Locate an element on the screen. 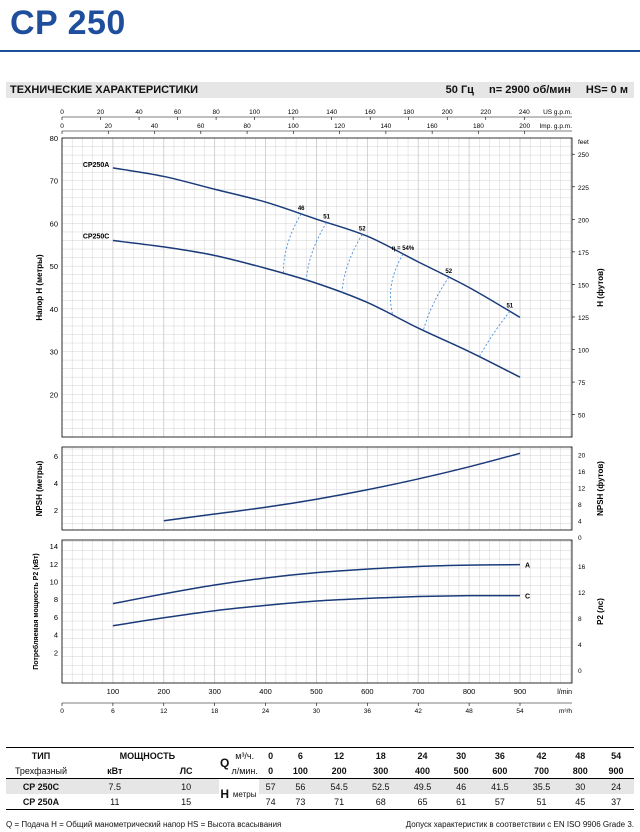 This screenshot has height=832, width=640. h-cell: 24 is located at coordinates (616, 786).